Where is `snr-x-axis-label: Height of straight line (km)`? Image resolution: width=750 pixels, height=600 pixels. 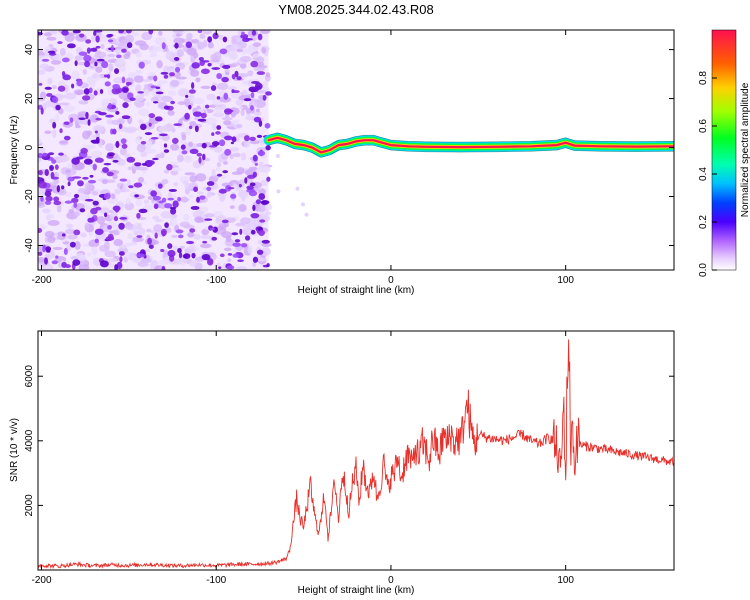 snr-x-axis-label: Height of straight line (km) is located at coordinates (356, 590).